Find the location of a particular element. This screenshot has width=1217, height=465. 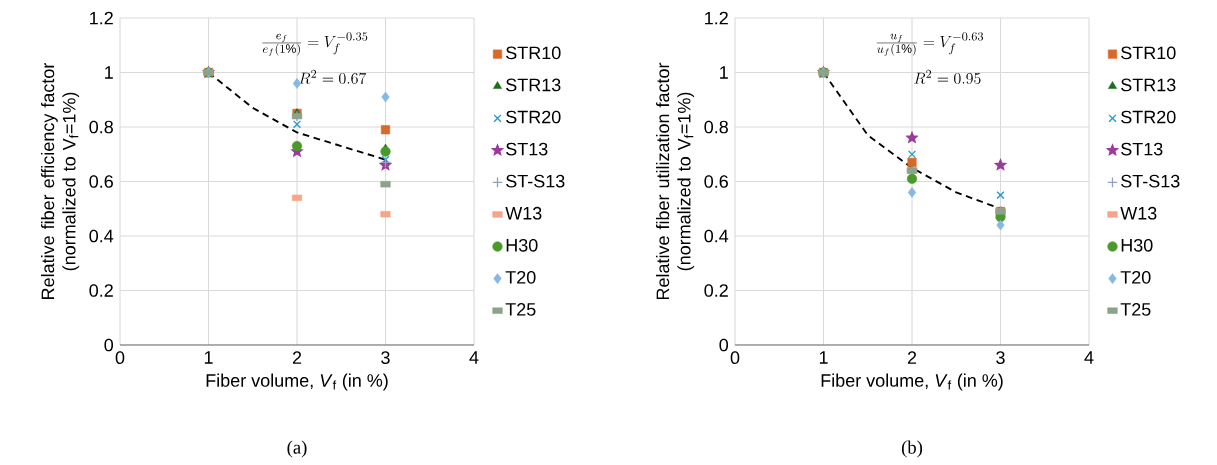

text: (a) is located at coordinates (297, 449).